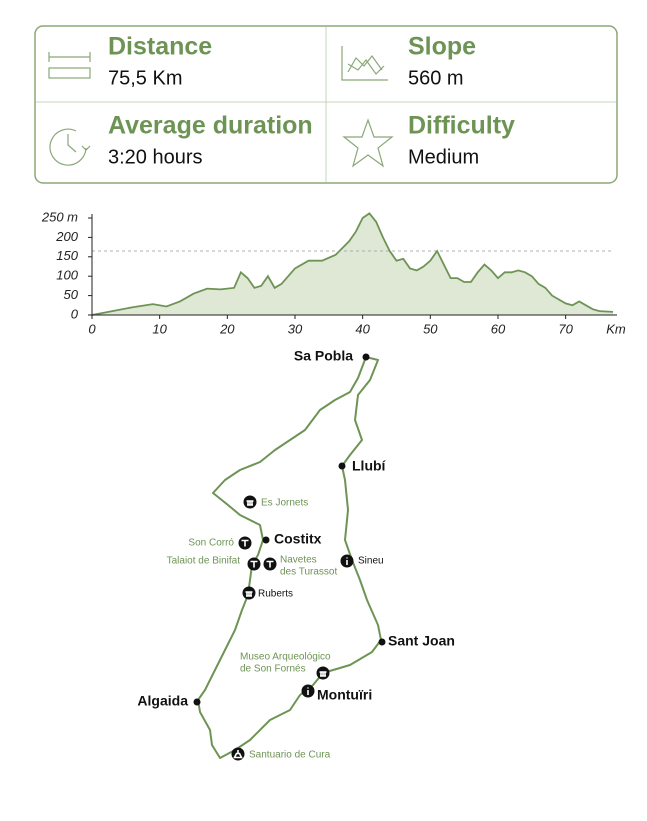  I want to click on x-tick-label: 50, so click(430, 328).